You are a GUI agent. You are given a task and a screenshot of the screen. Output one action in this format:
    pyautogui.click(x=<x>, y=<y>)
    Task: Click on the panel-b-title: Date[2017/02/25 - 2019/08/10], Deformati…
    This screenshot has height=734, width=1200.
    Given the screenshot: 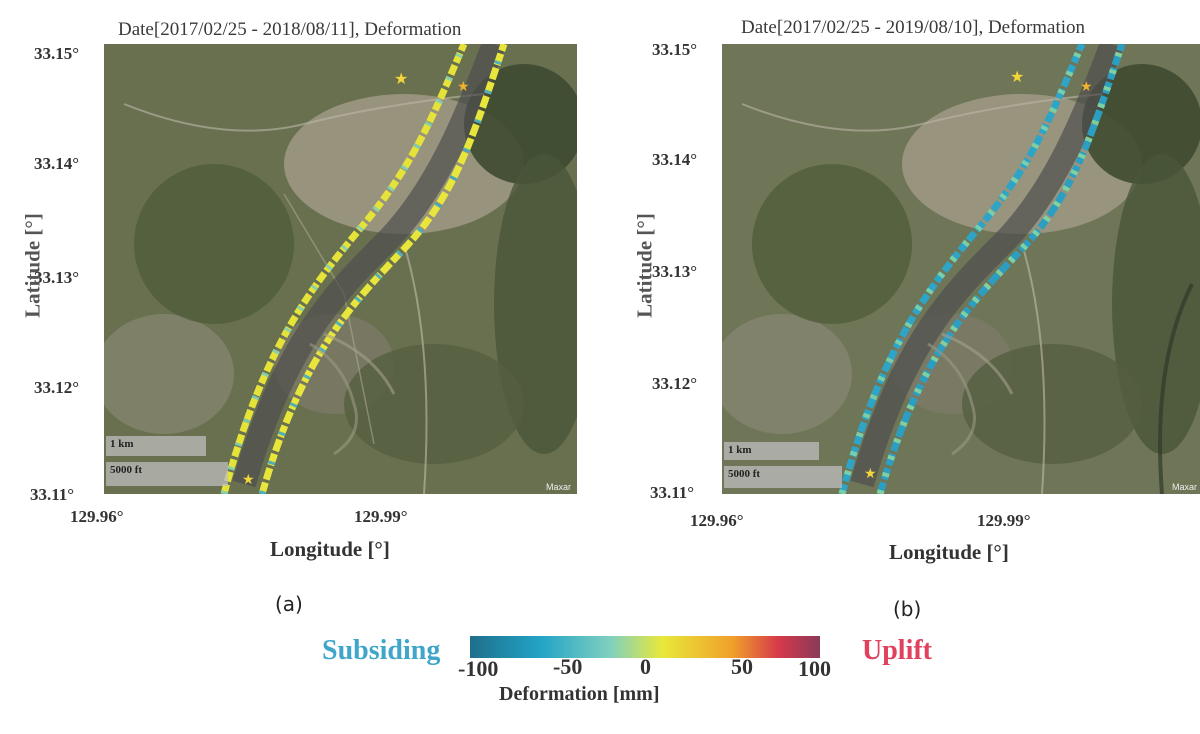 What is the action you would take?
    pyautogui.click(x=913, y=27)
    